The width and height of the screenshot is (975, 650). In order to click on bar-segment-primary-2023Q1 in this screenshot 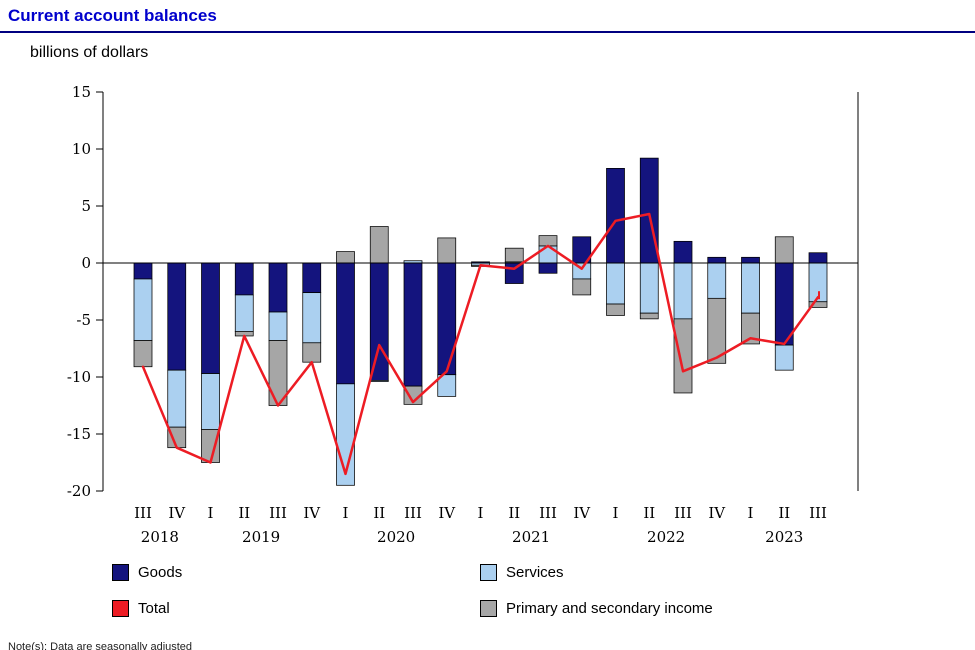, I will do `click(750, 328)`.